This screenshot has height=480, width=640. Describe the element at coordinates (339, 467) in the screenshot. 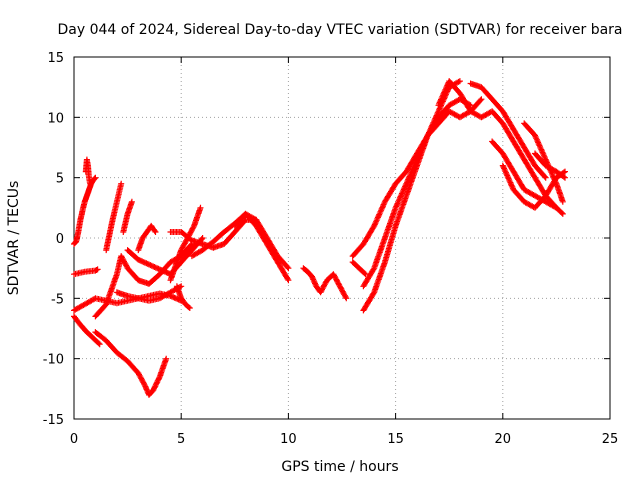

I see `x-axis-label: GPS time / hours` at that location.